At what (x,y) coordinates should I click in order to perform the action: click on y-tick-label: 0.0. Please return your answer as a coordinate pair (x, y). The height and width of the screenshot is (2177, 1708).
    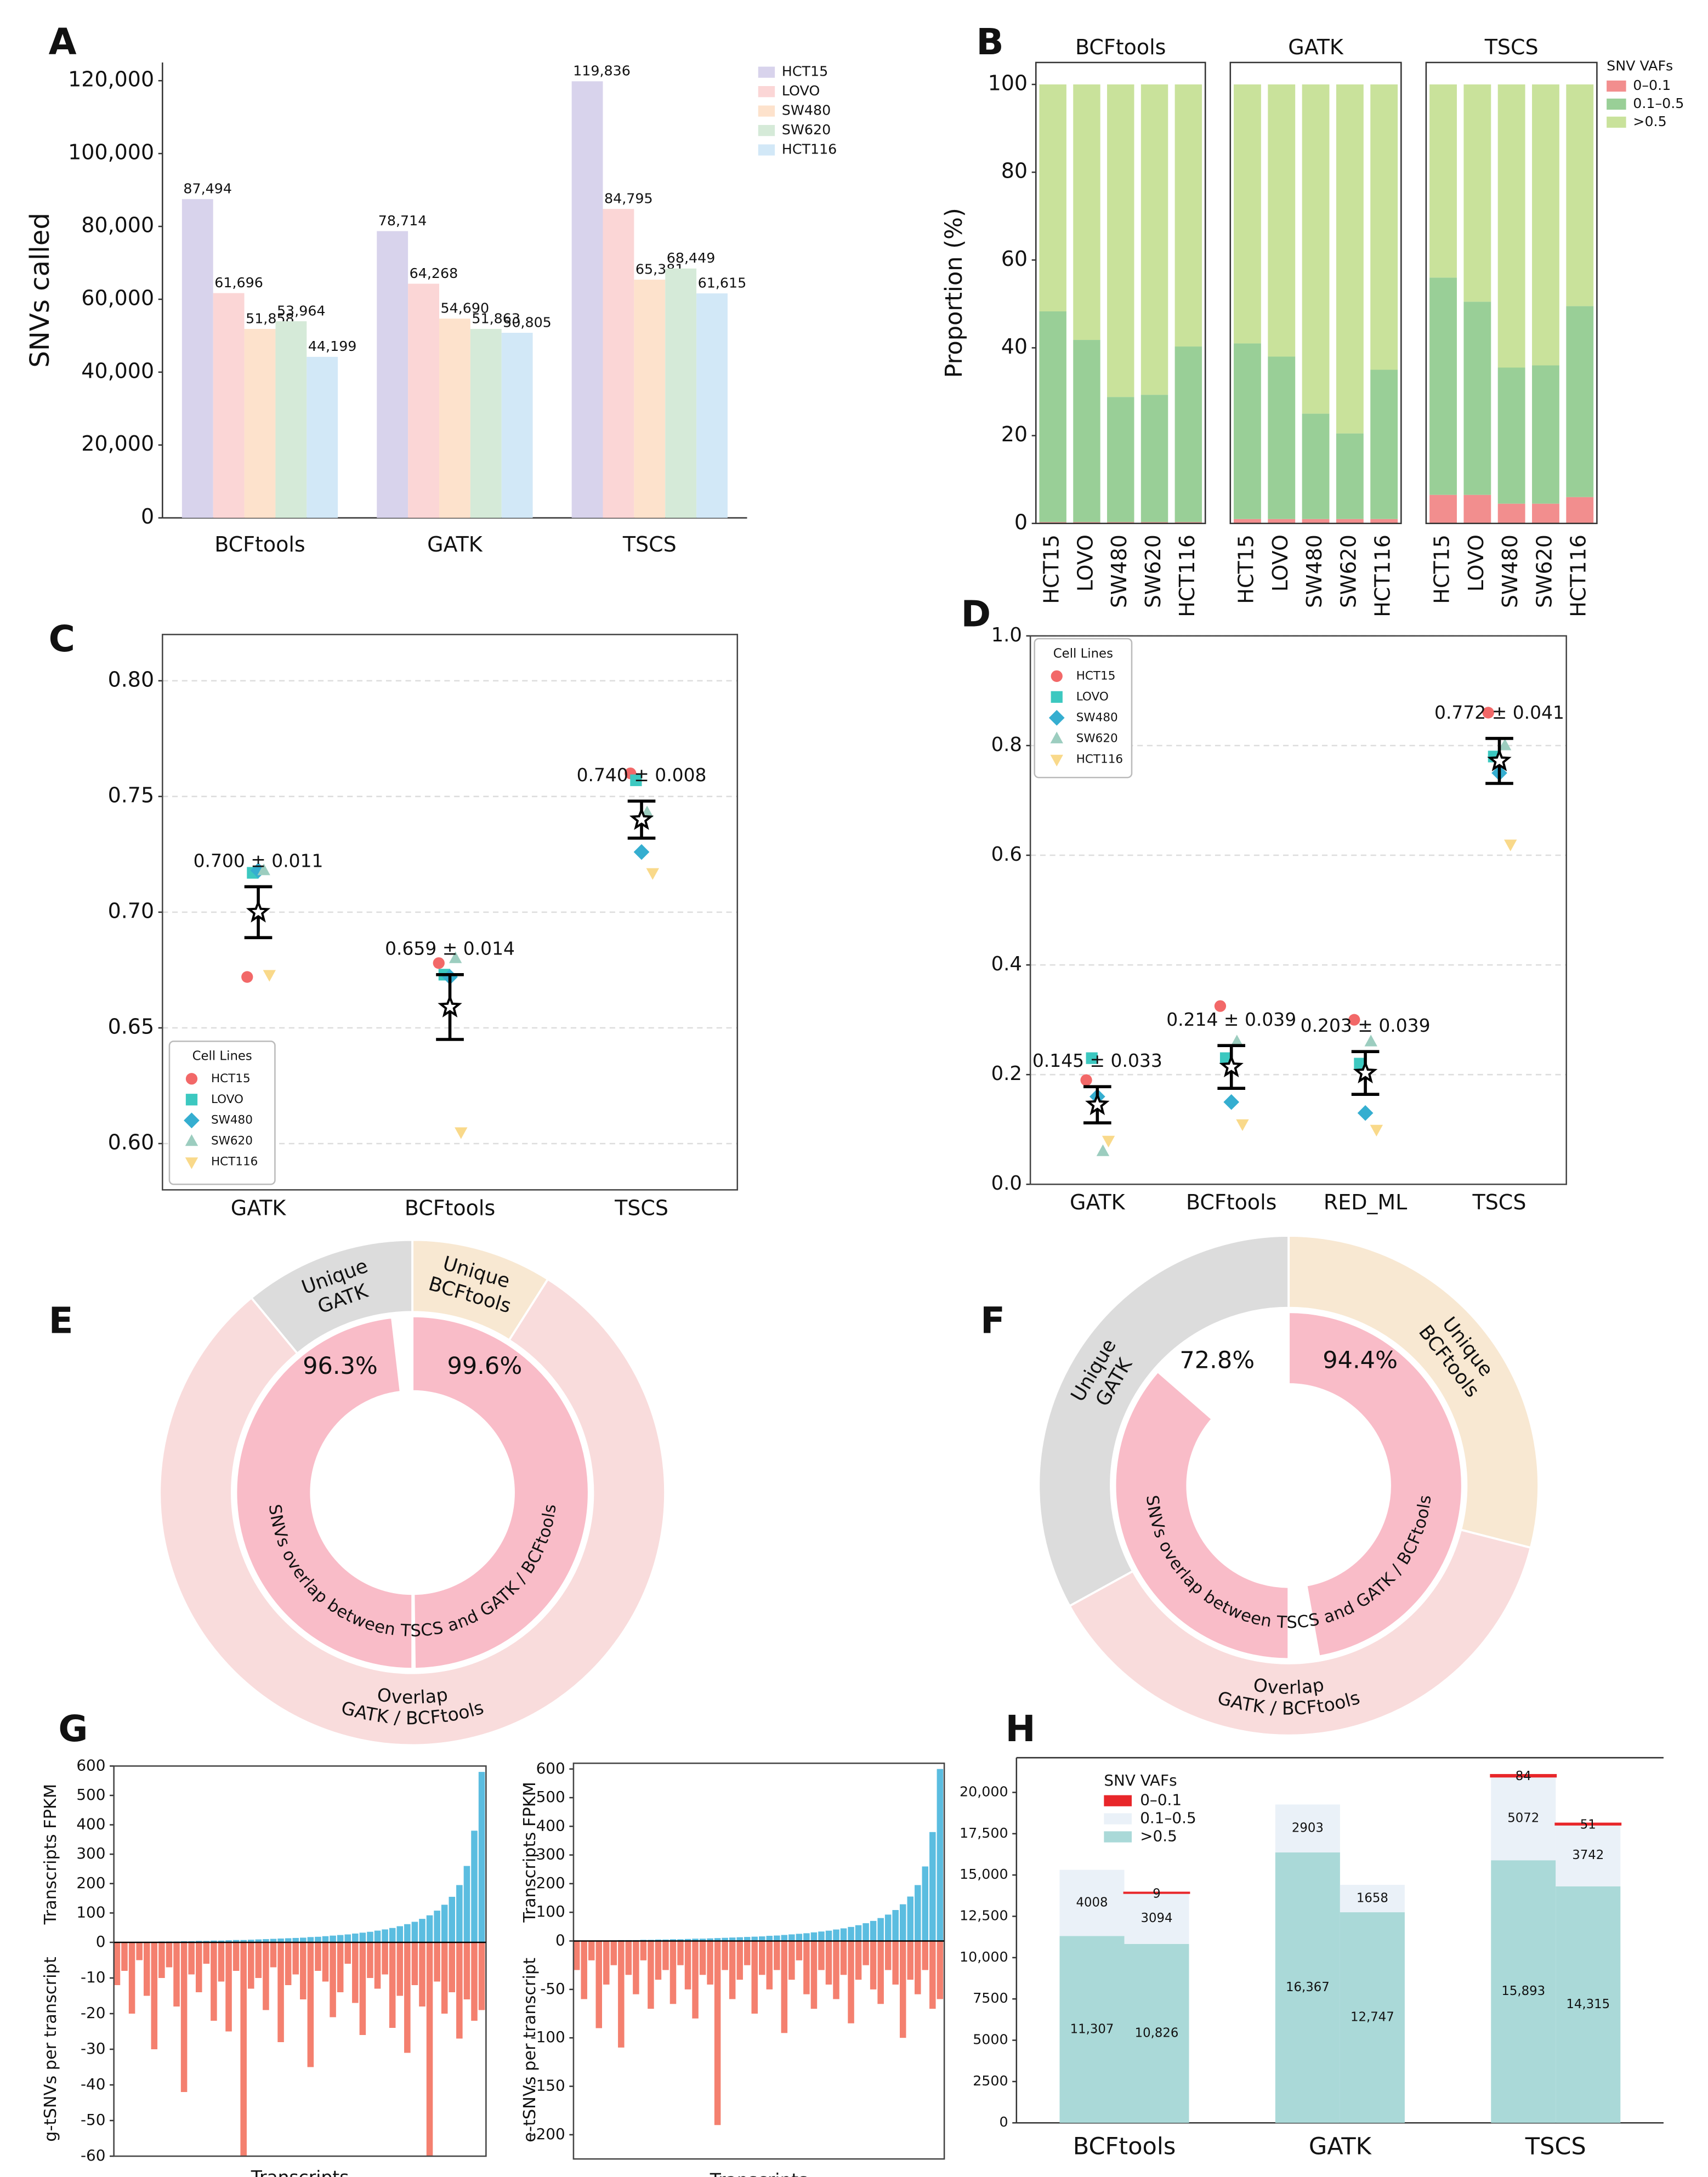
    Looking at the image, I should click on (1006, 1184).